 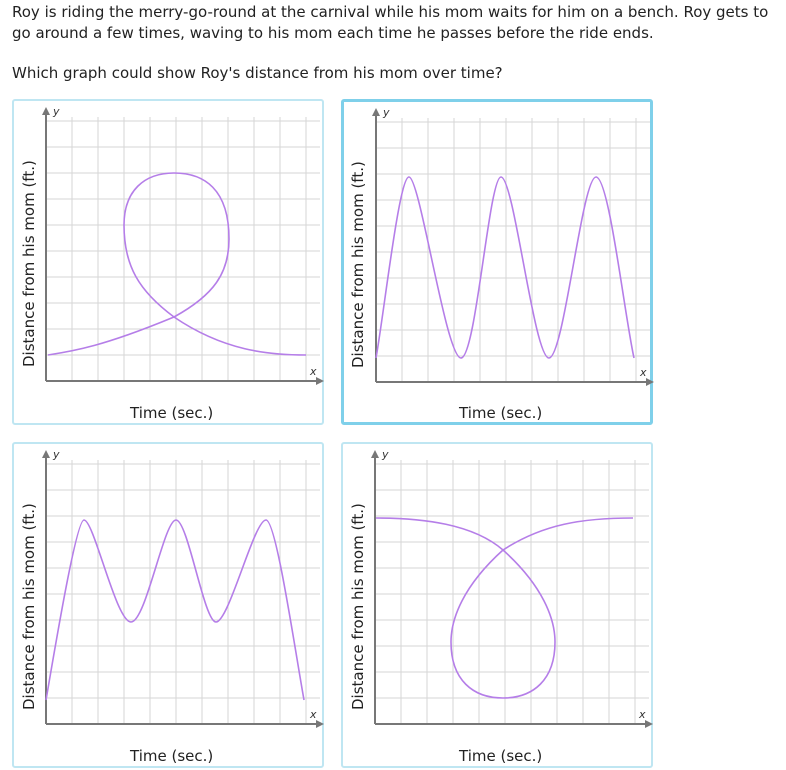 I want to click on graph-b: y x, so click(x=513, y=246).